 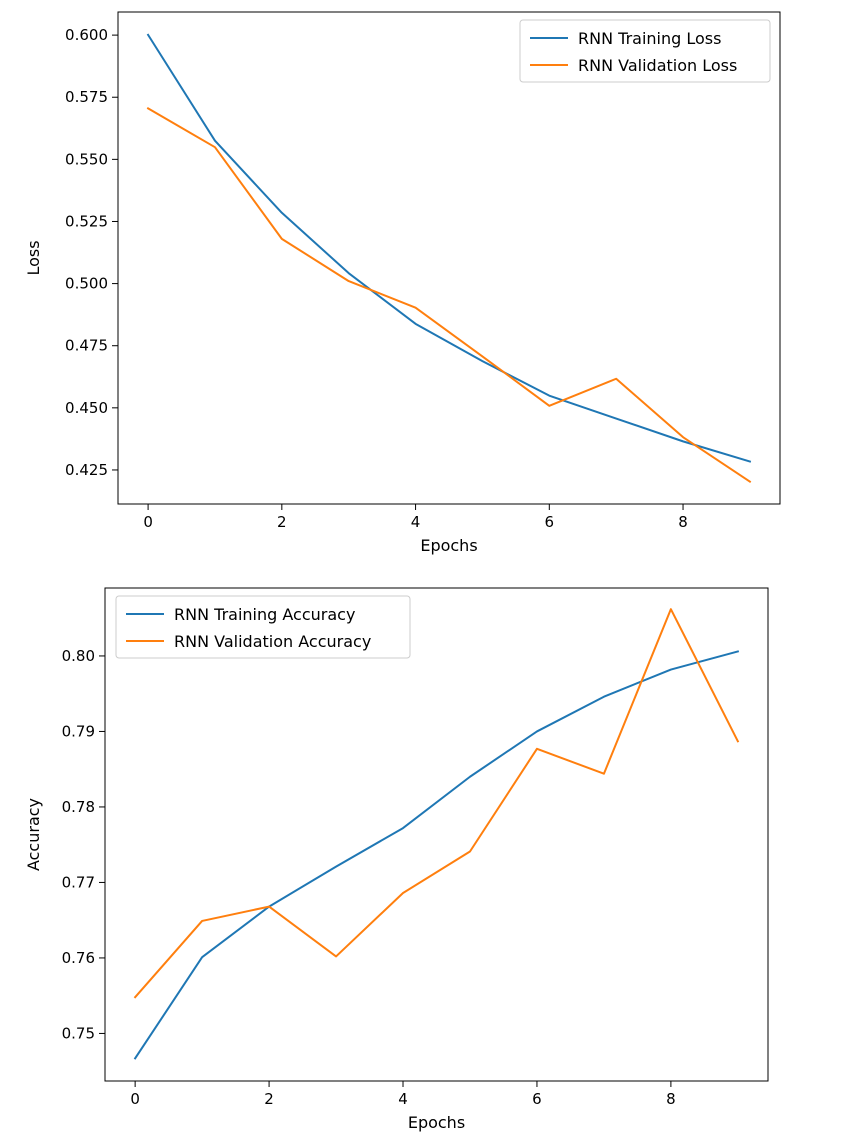 I want to click on chart-1-y-tick-label: 0.77, so click(x=78, y=882).